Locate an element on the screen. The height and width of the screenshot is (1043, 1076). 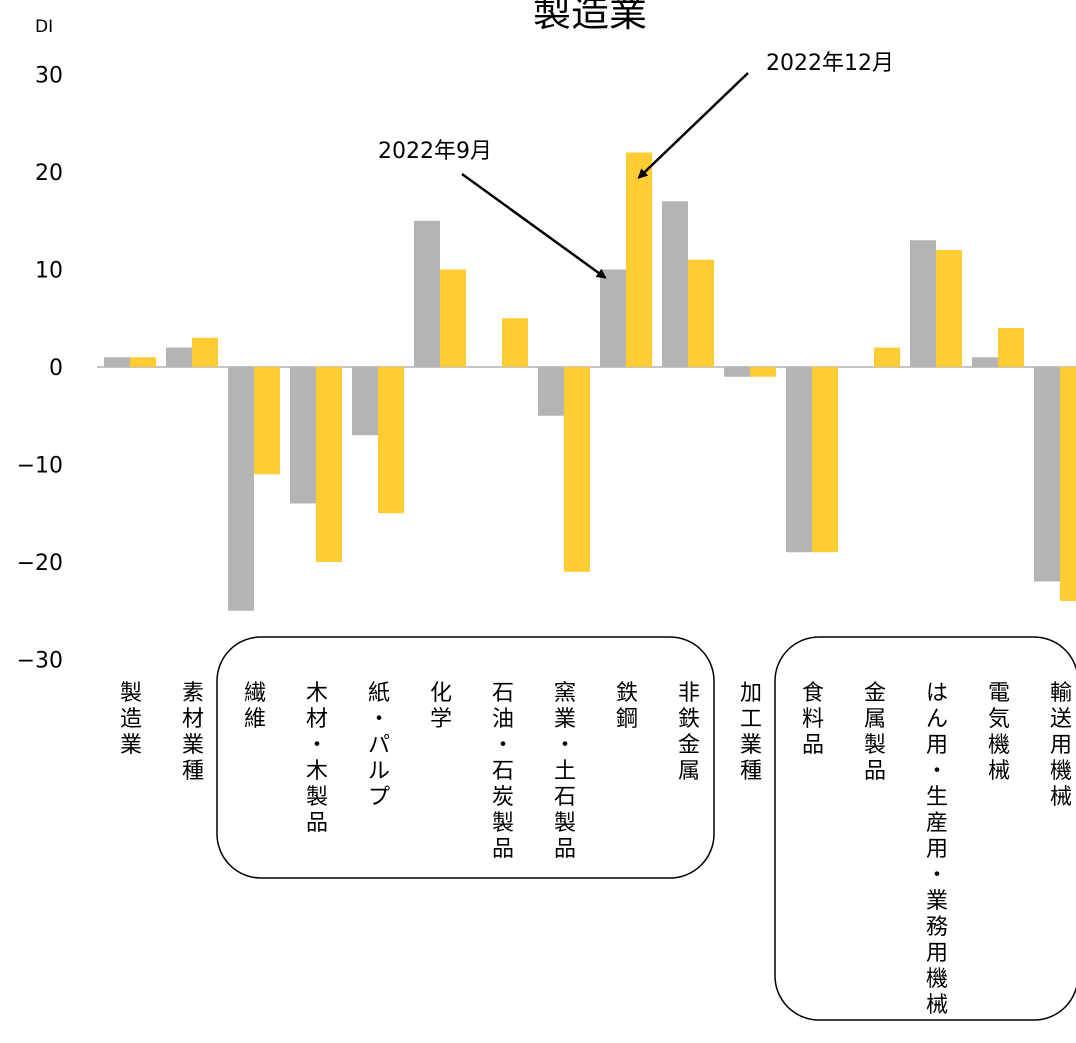
annotation-label: 2022年9月 is located at coordinates (435, 151).